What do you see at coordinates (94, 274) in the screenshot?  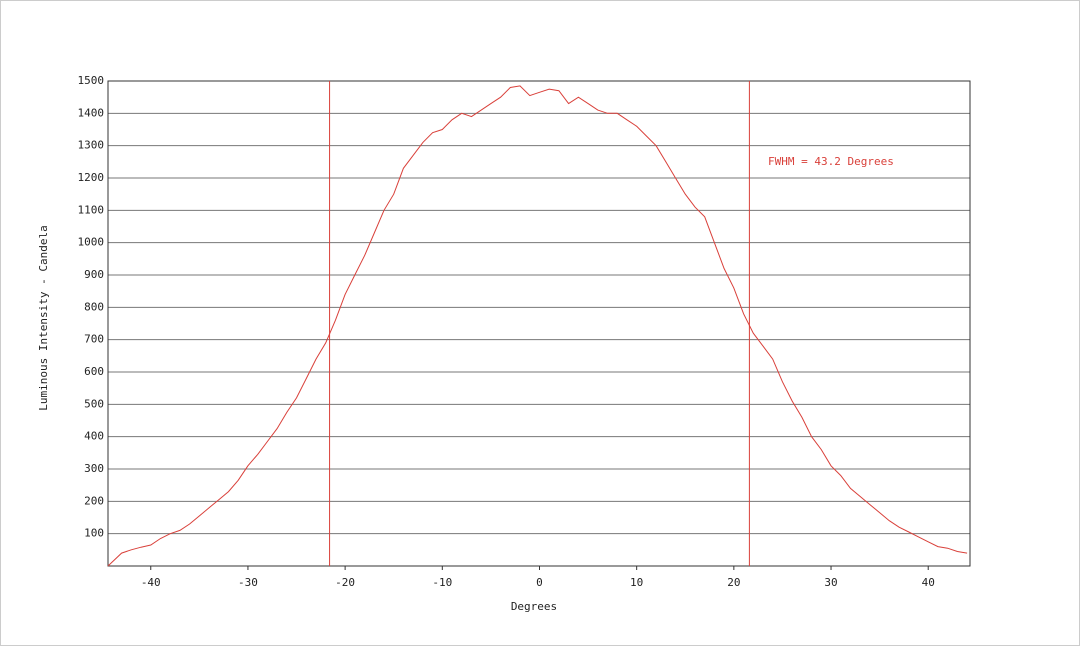 I see `y-tick-label: 900` at bounding box center [94, 274].